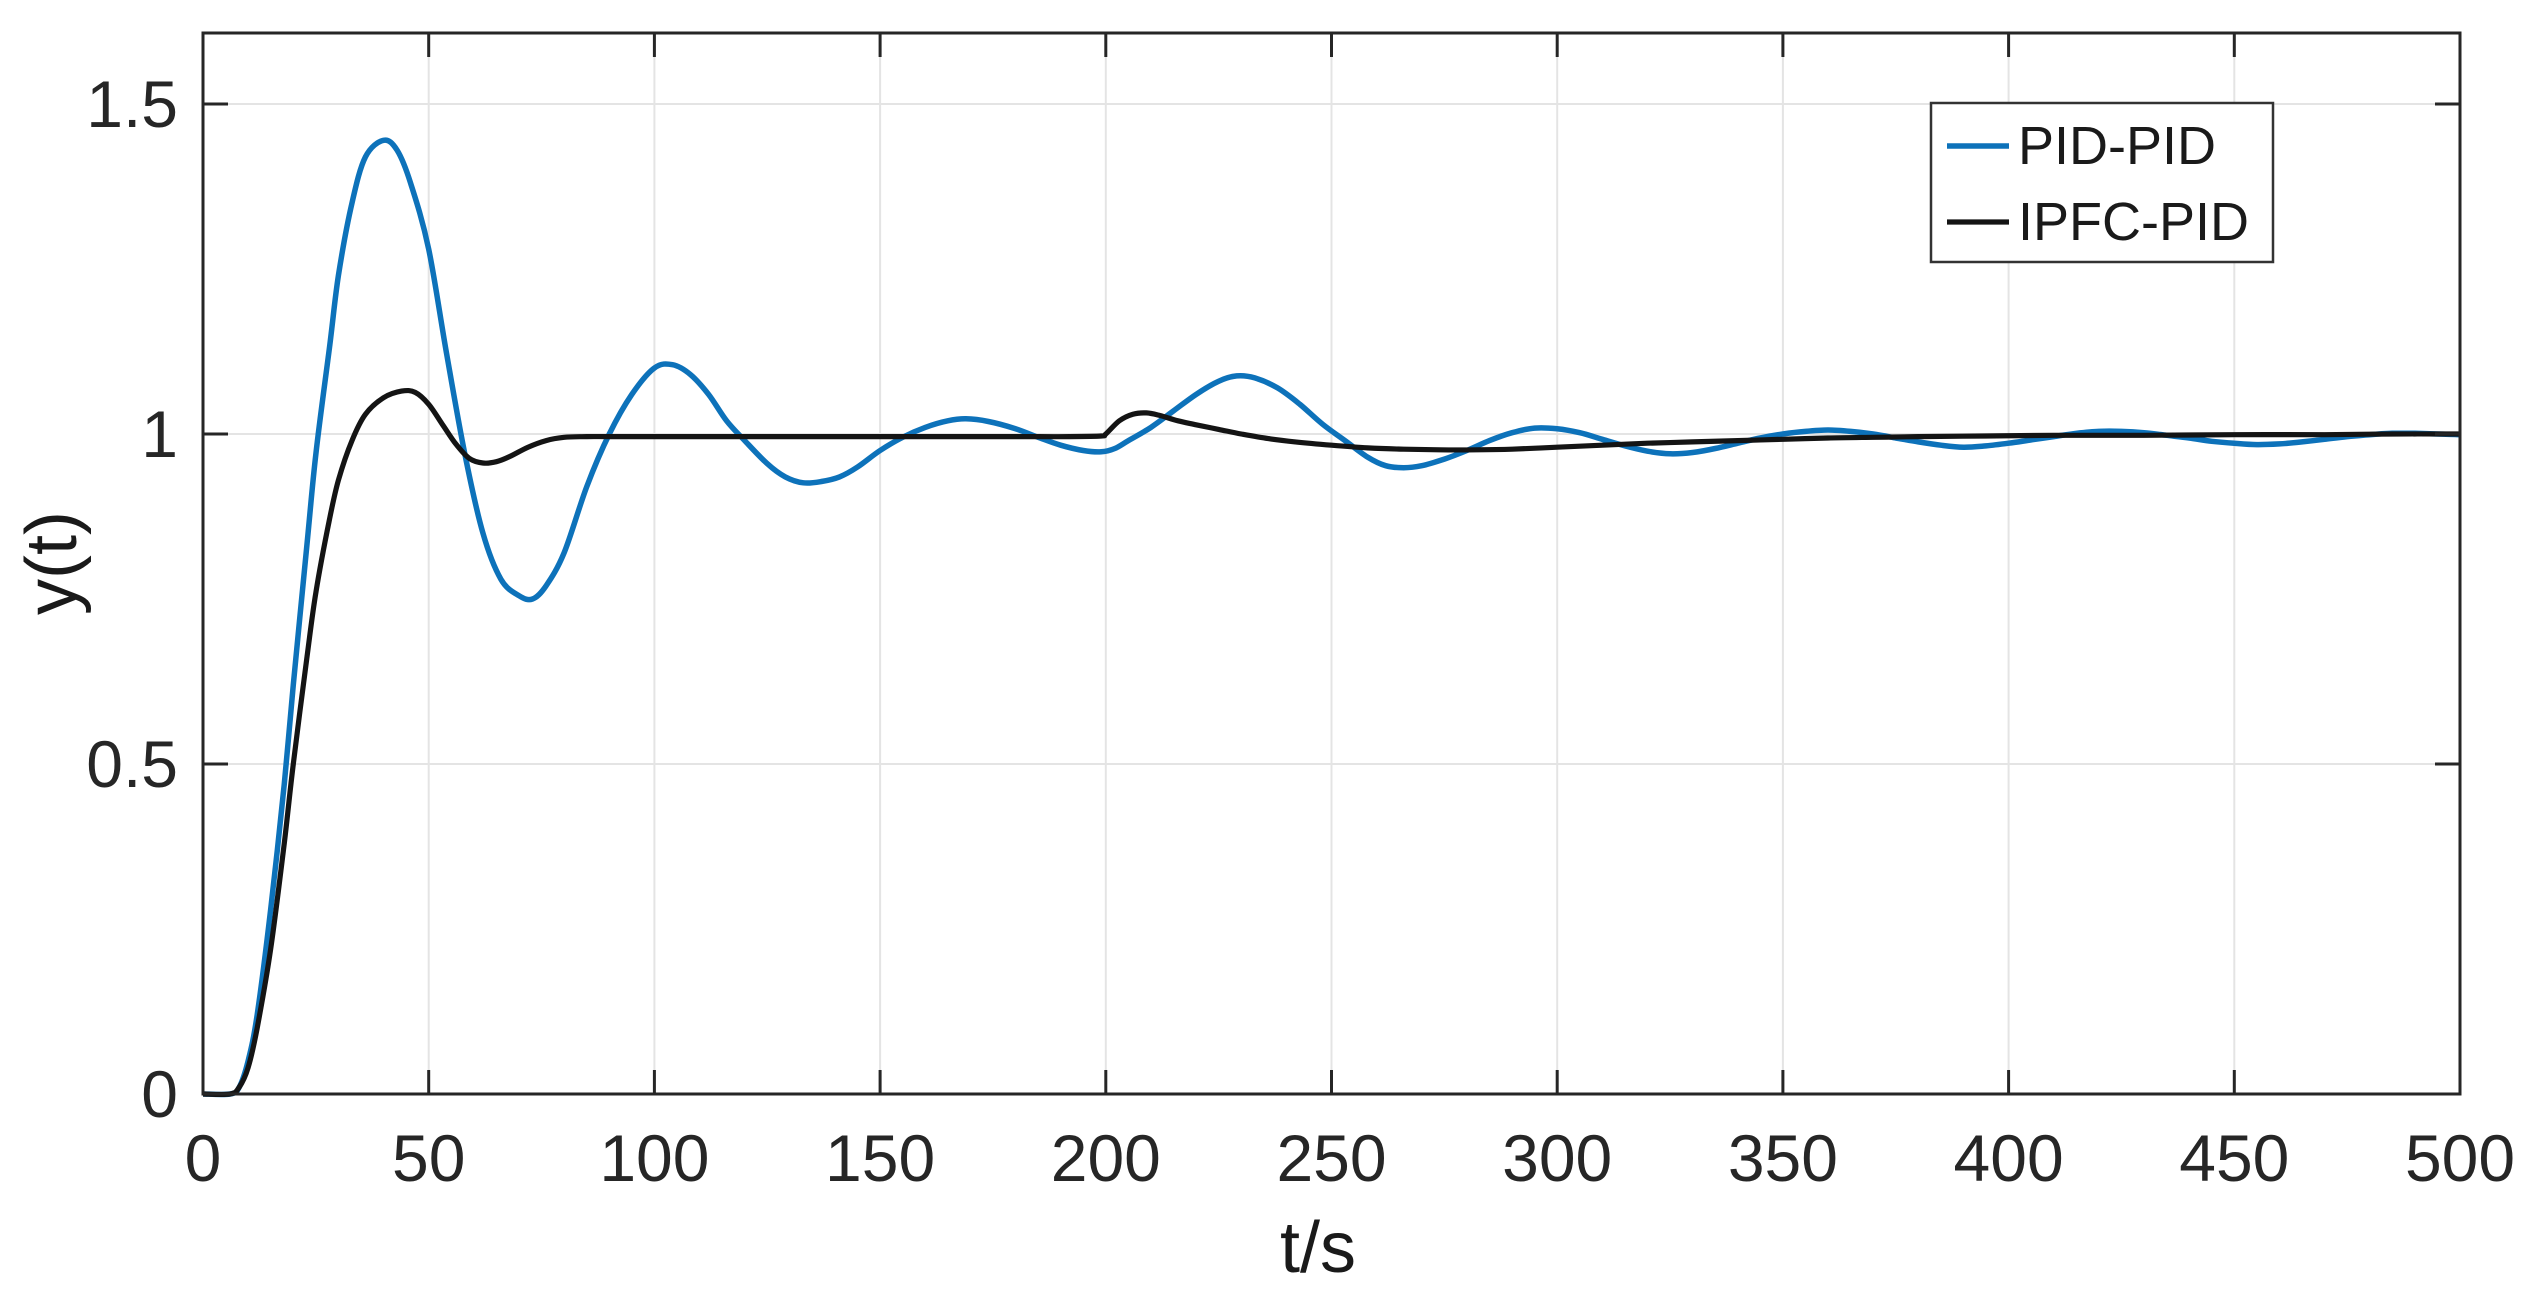 The width and height of the screenshot is (2535, 1291). Describe the element at coordinates (1318, 1248) in the screenshot. I see `x-axis-label: t/s` at that location.